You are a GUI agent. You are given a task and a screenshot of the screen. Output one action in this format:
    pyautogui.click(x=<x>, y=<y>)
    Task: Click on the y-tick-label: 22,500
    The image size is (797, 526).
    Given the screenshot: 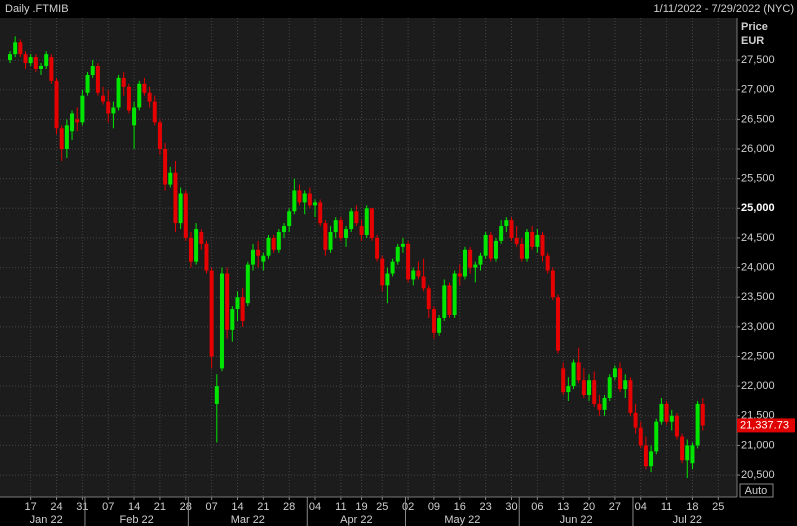 What is the action you would take?
    pyautogui.click(x=758, y=356)
    